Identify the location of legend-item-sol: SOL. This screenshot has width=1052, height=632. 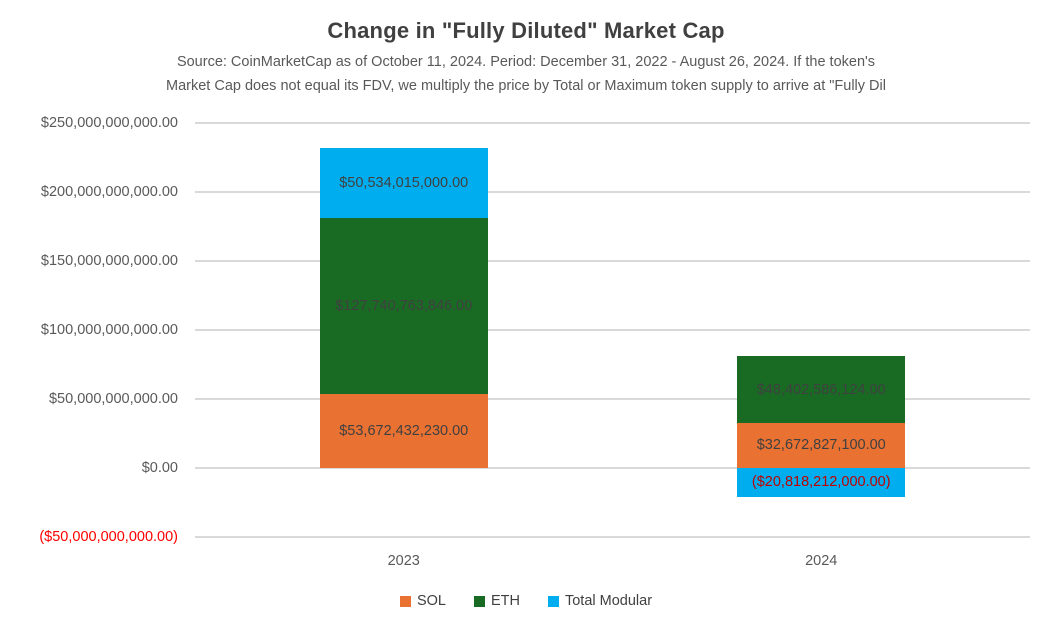
(422, 601).